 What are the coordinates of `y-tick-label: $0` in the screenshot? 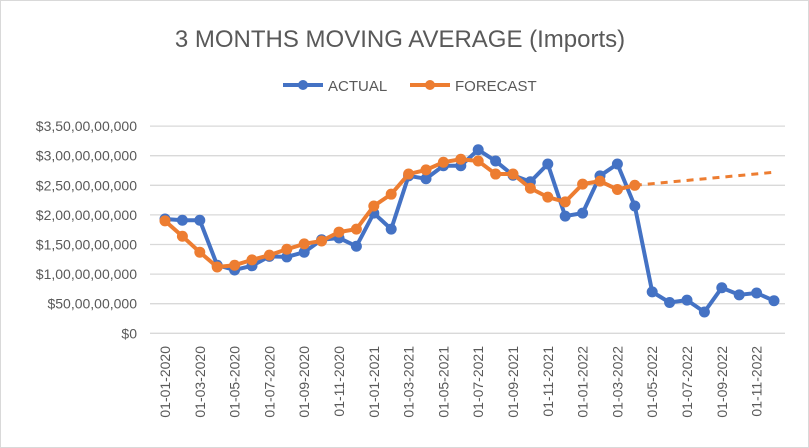 It's located at (129, 333).